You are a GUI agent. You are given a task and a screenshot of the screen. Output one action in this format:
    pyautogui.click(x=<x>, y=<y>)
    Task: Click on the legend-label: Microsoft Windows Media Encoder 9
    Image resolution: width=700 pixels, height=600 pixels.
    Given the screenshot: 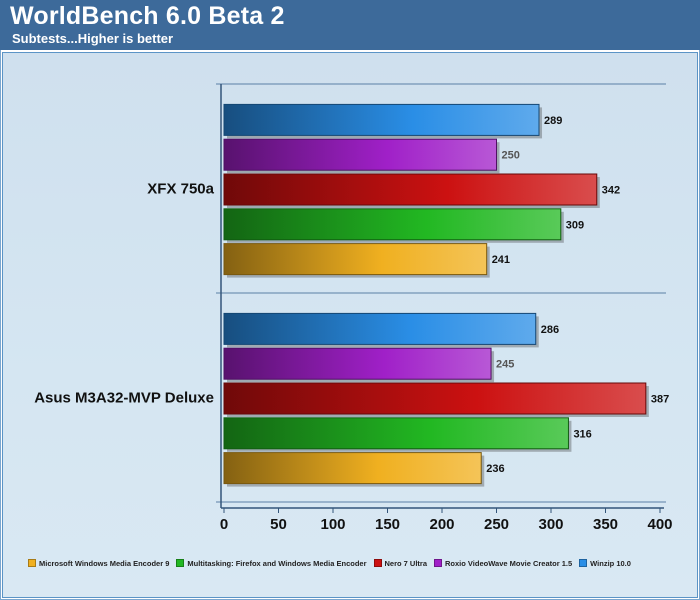 What is the action you would take?
    pyautogui.click(x=104, y=563)
    